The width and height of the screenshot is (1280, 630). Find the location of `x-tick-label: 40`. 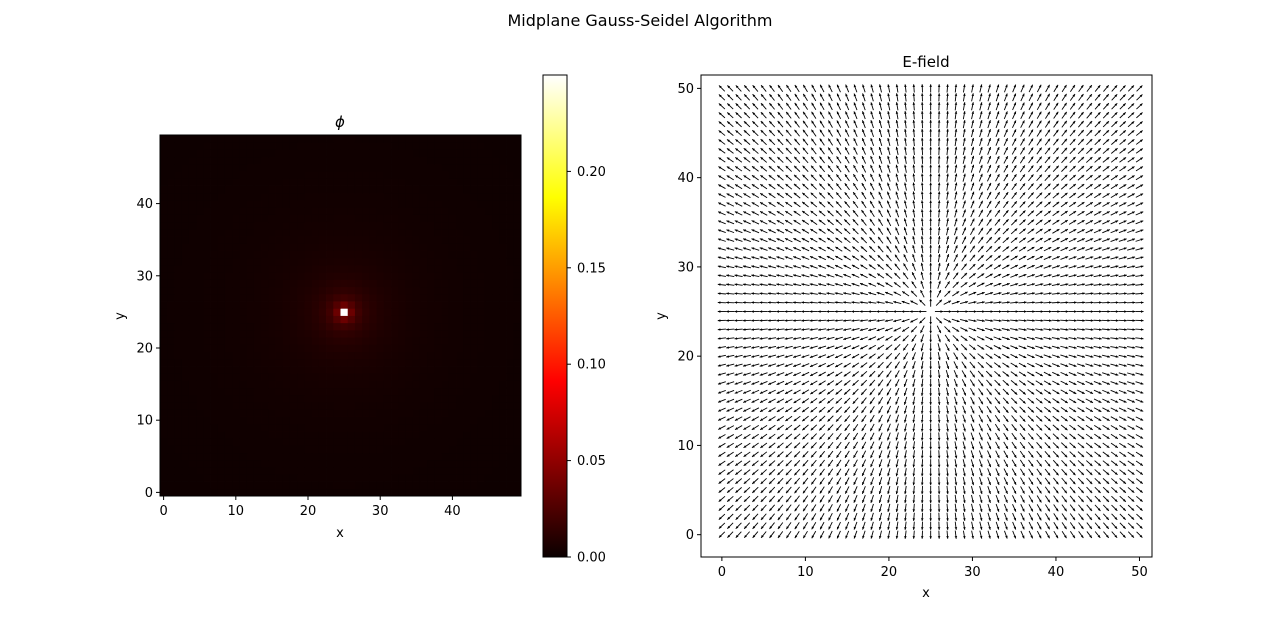

x-tick-label: 40 is located at coordinates (452, 511).